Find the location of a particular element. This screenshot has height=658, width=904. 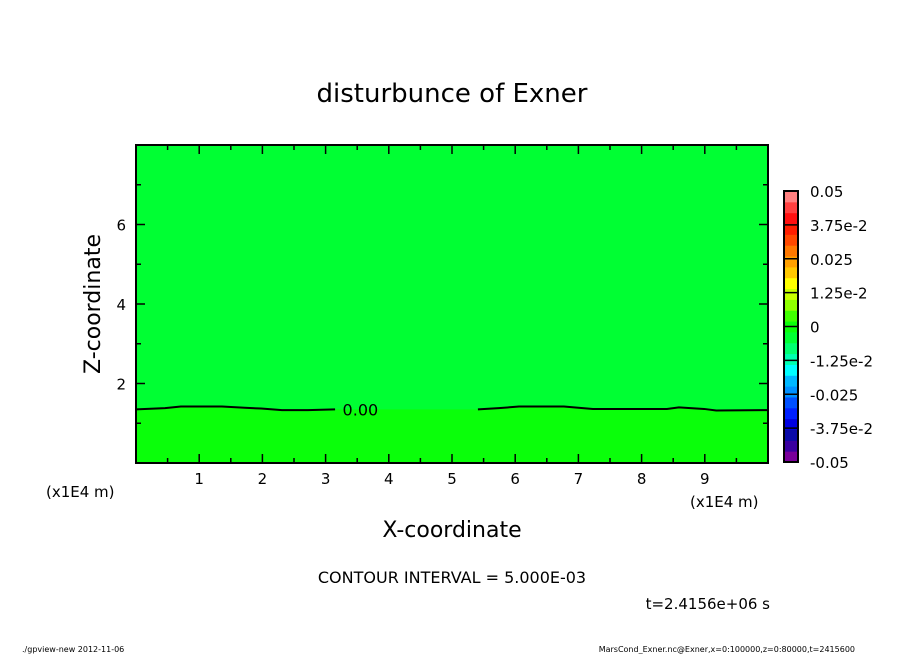

colorbar-label: 0.025 is located at coordinates (831, 260).